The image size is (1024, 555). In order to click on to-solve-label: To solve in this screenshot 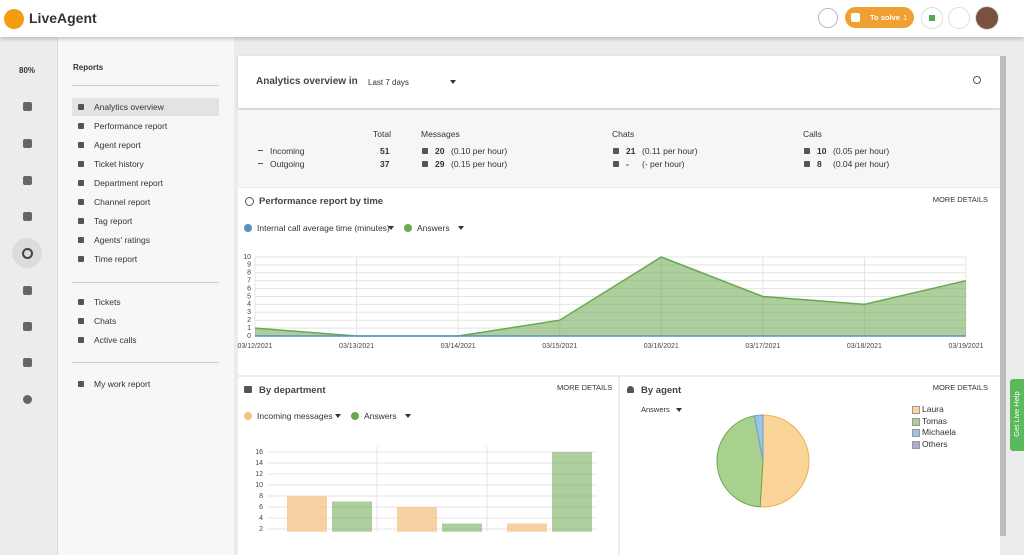, I will do `click(885, 17)`.